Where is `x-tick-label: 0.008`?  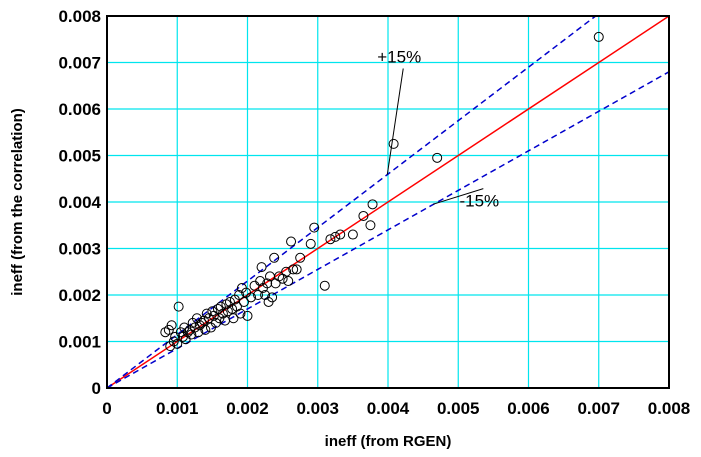
x-tick-label: 0.008 is located at coordinates (669, 408).